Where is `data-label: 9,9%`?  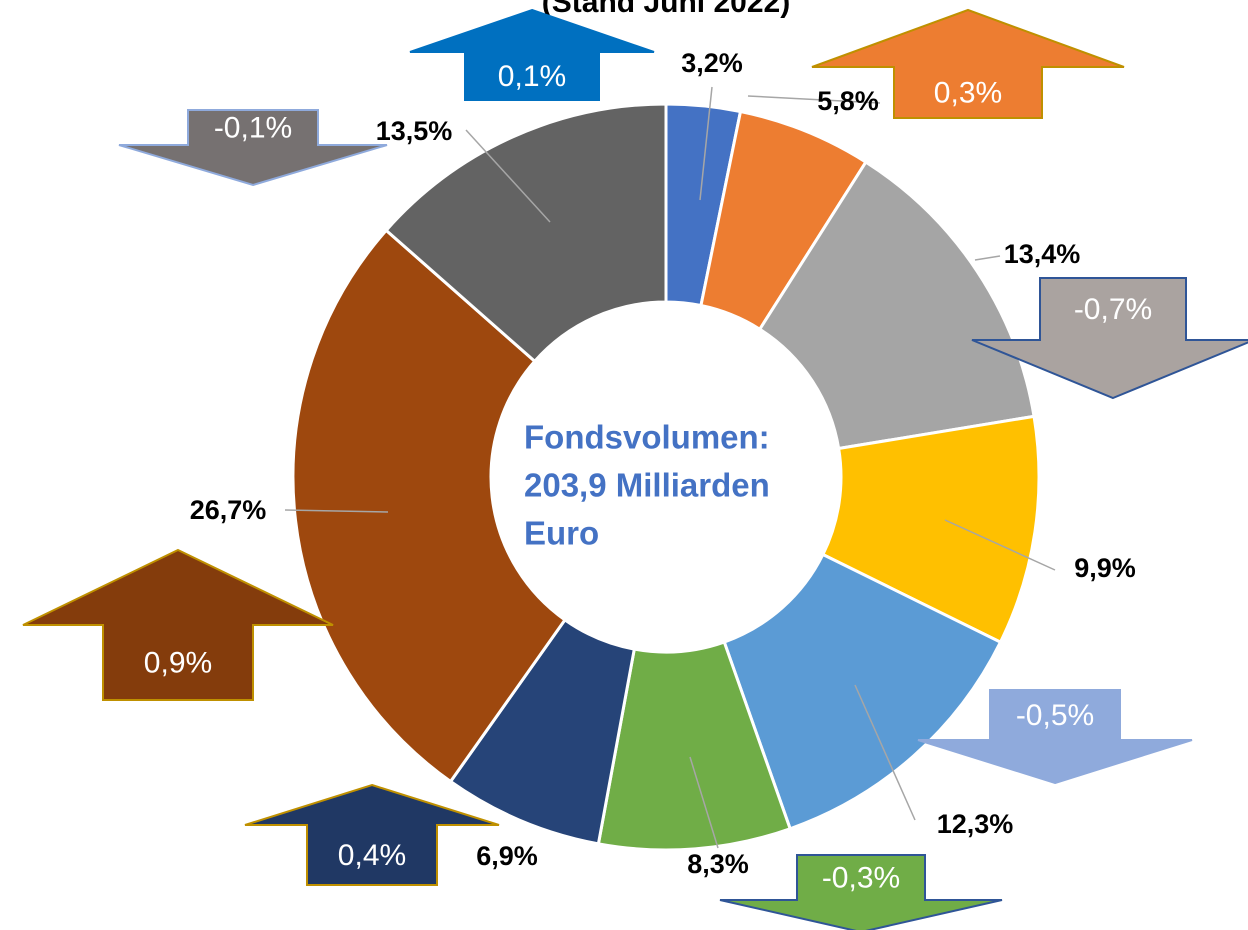 data-label: 9,9% is located at coordinates (1105, 568).